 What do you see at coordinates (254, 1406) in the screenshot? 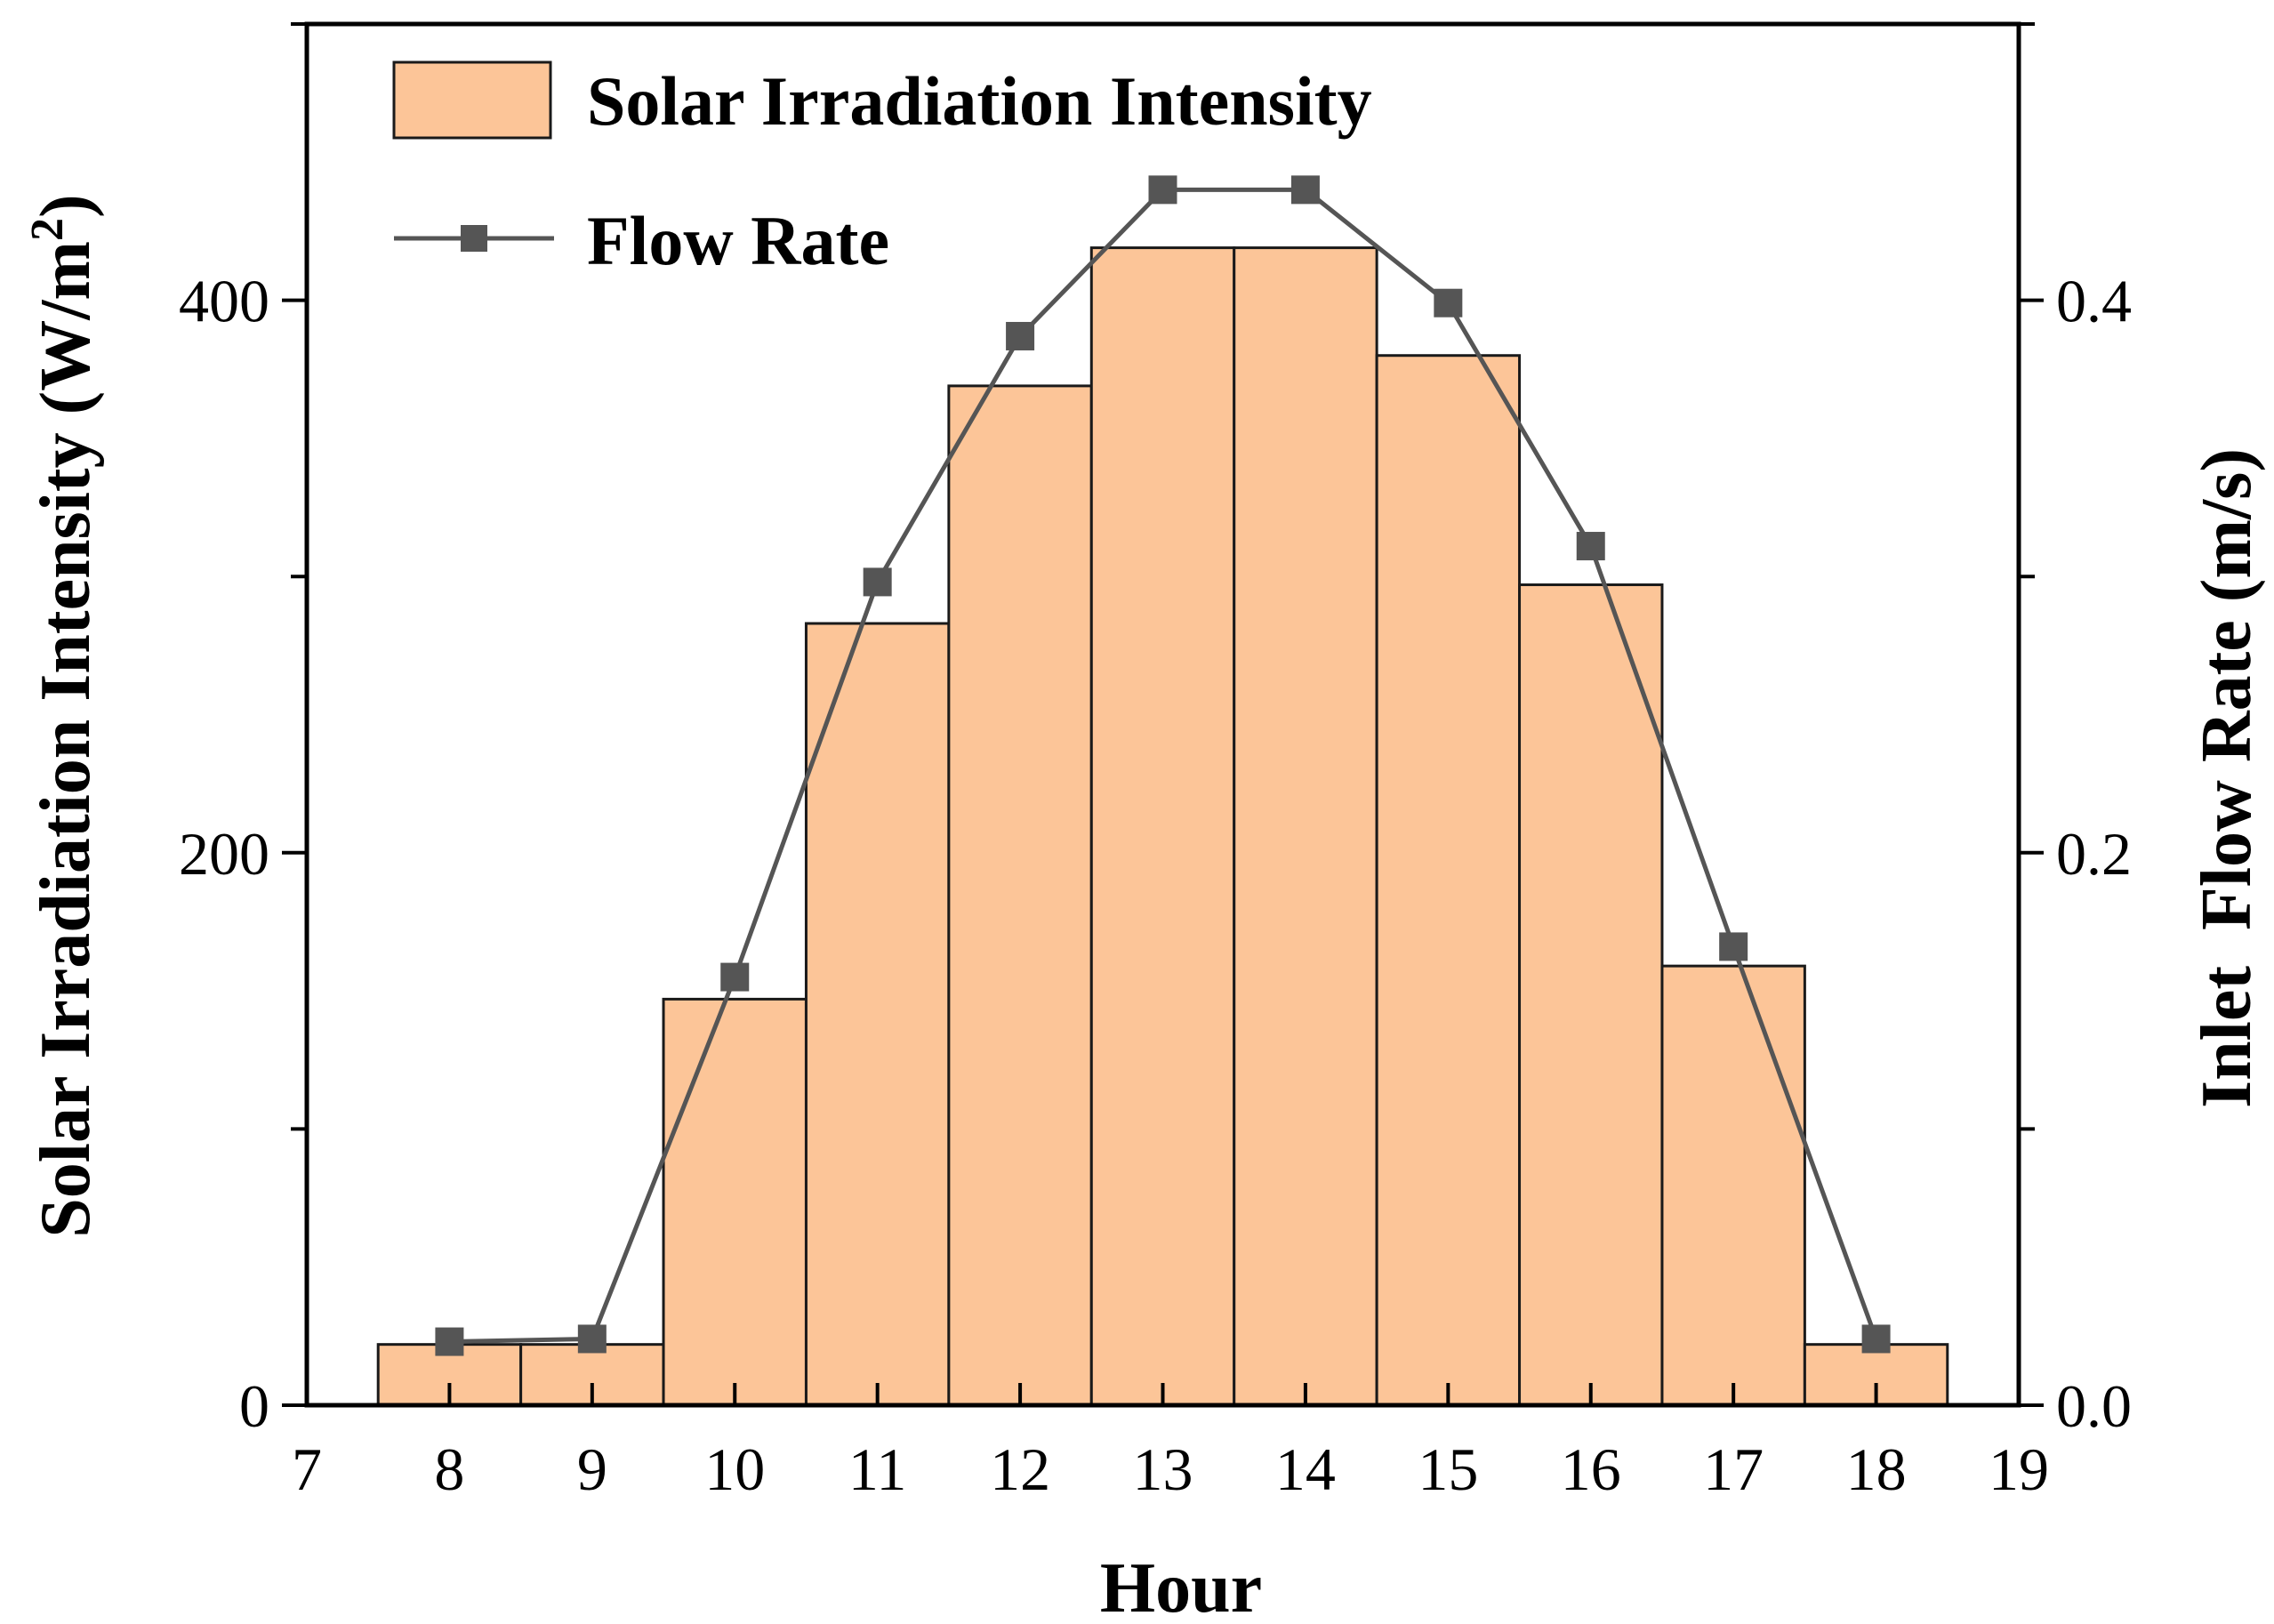
I see `y-left-tick-label-0: 0` at bounding box center [254, 1406].